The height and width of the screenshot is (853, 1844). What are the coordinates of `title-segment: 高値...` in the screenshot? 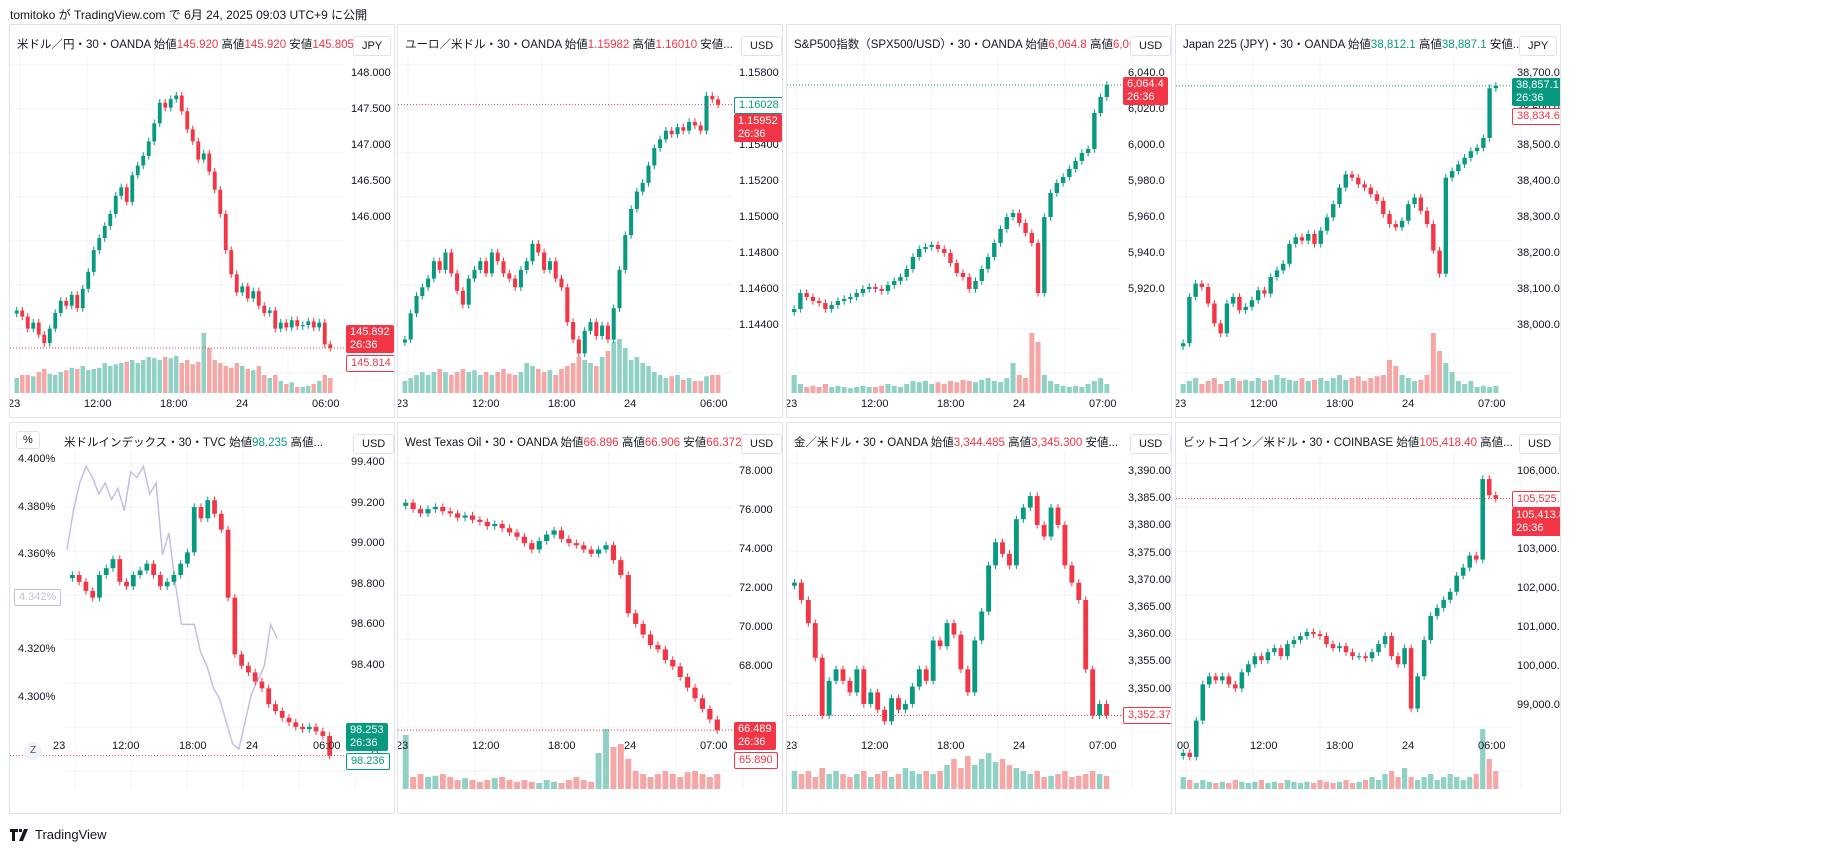 It's located at (1494, 443).